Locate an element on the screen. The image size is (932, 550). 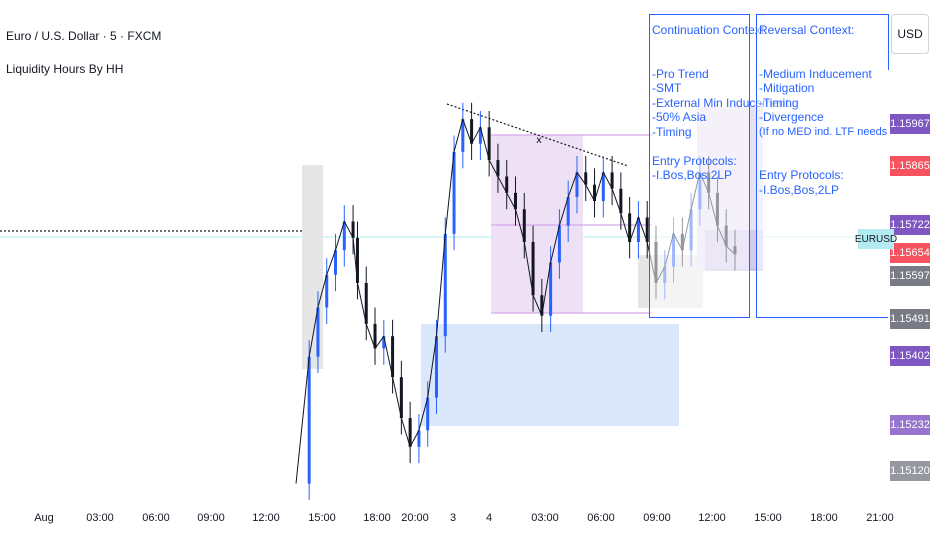
note-line: Reversal Context: is located at coordinates (807, 30).